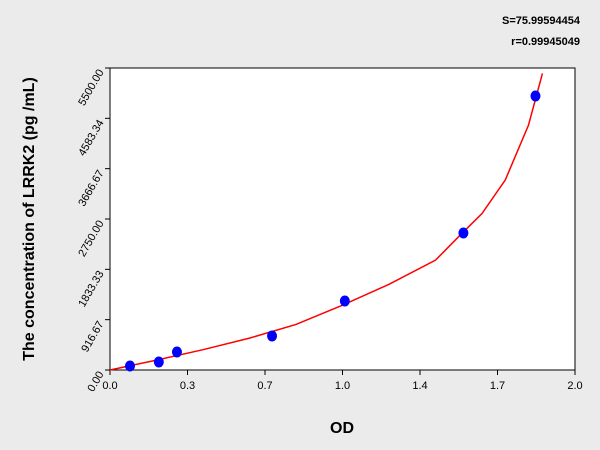 The width and height of the screenshot is (600, 450). Describe the element at coordinates (187, 386) in the screenshot. I see `x-tick-label: 0.3` at that location.